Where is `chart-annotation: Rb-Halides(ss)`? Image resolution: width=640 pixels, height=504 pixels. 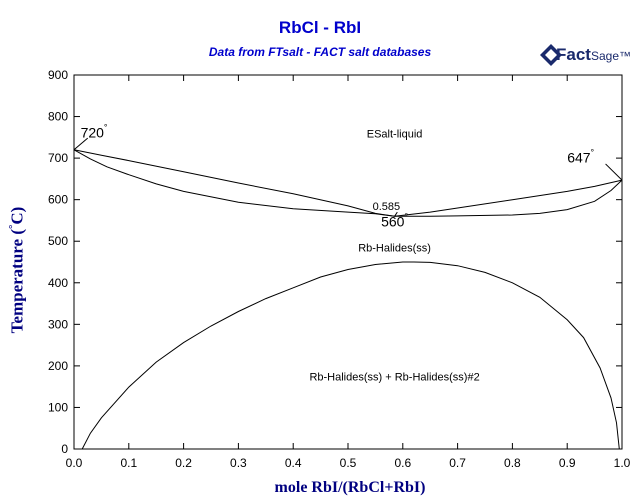
chart-annotation: Rb-Halides(ss) is located at coordinates (394, 249).